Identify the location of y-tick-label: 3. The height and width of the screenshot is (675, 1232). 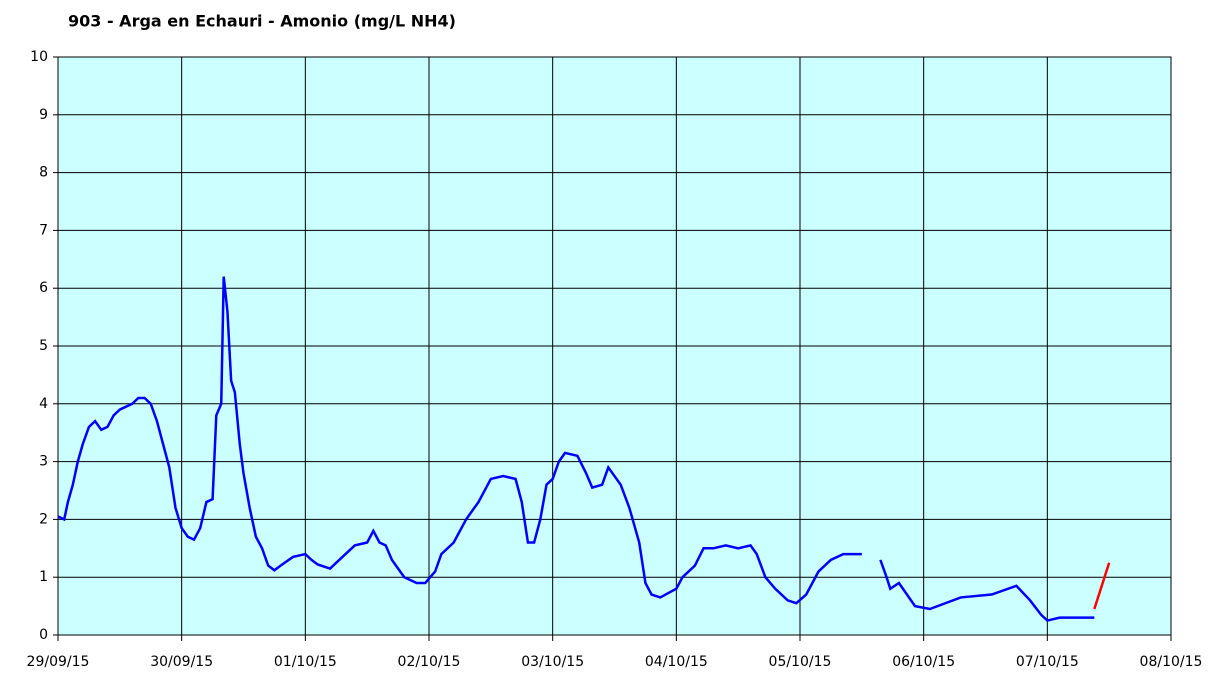
(43, 462).